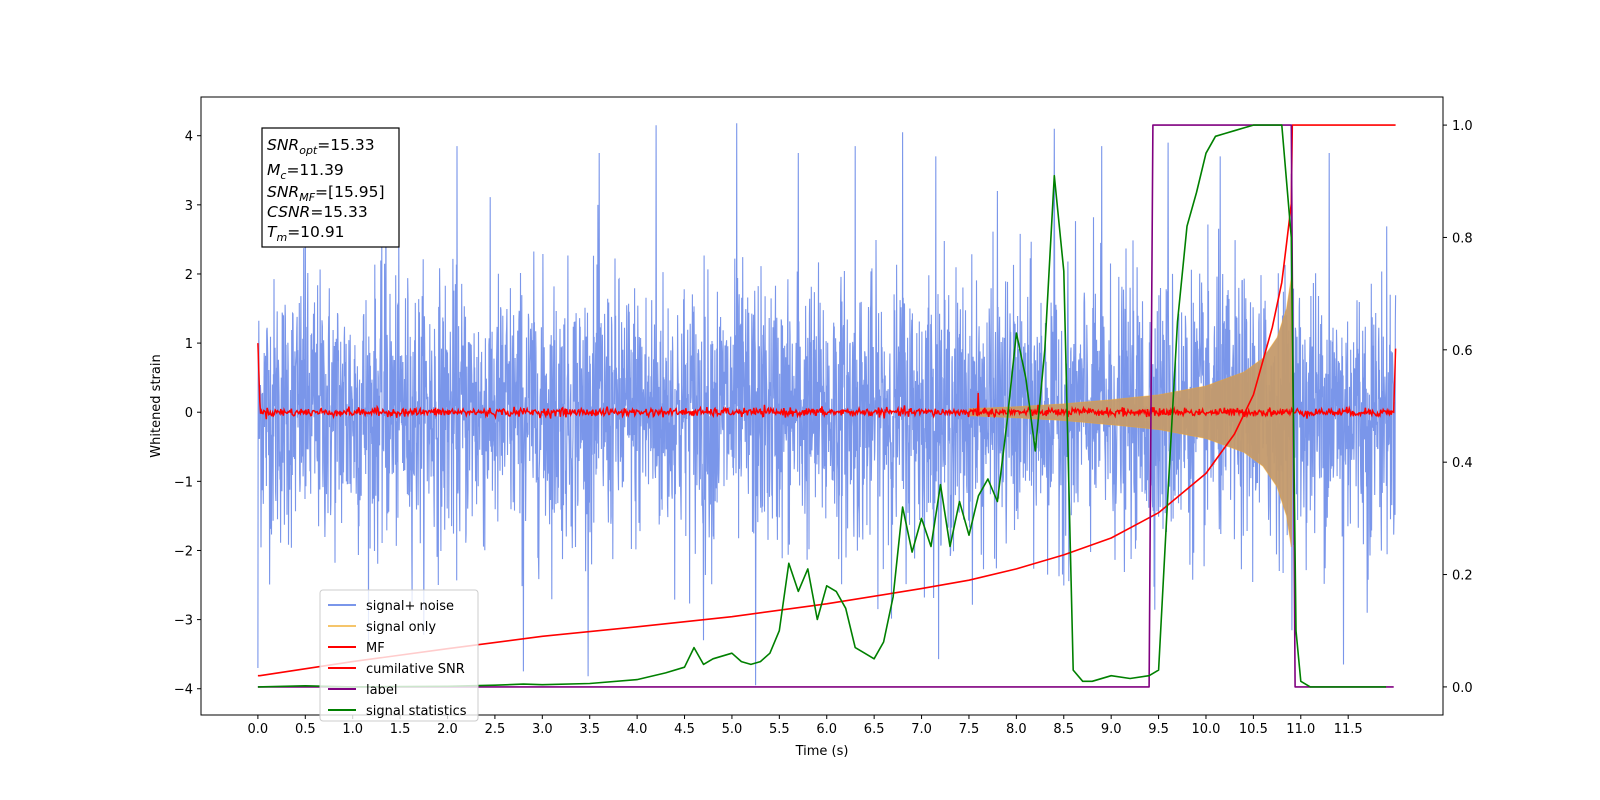  Describe the element at coordinates (156, 405) in the screenshot. I see `y-axis-label: Whitened strain` at that location.